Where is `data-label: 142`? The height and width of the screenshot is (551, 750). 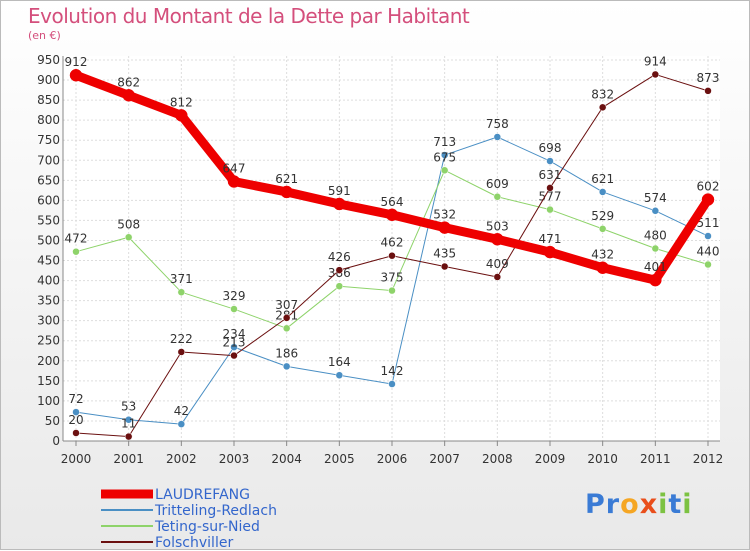
data-label: 142 is located at coordinates (392, 371).